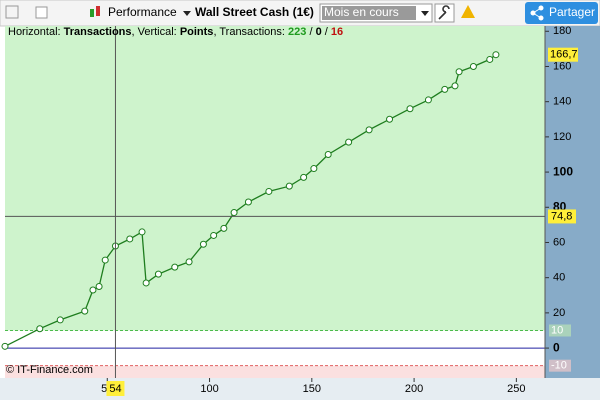 This screenshot has width=600, height=405. I want to click on view-label: Performance, so click(142, 12).